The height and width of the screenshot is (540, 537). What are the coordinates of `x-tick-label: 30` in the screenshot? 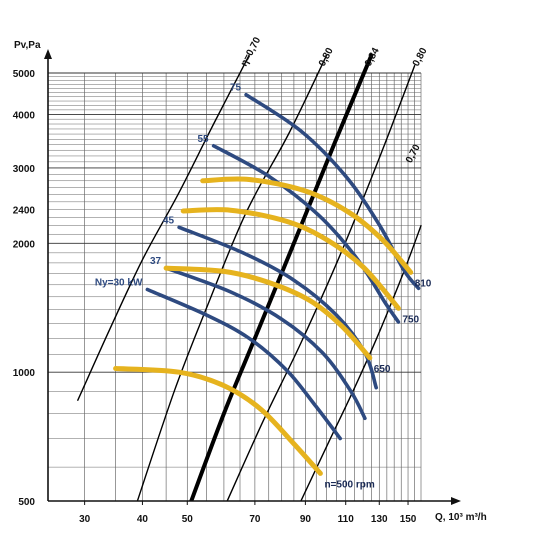 It's located at (85, 519).